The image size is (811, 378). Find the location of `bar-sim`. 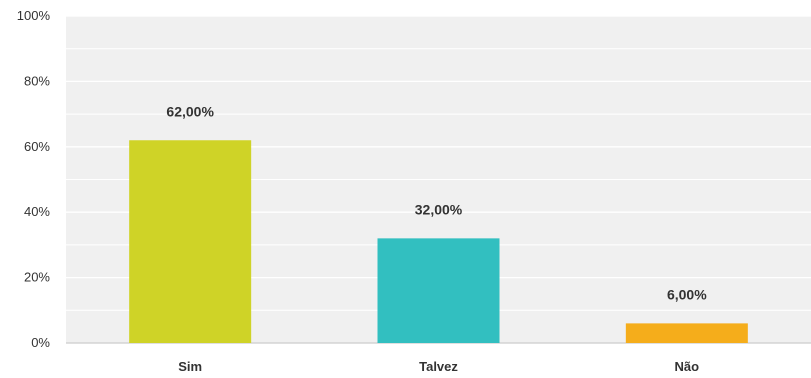

bar-sim is located at coordinates (190, 241).